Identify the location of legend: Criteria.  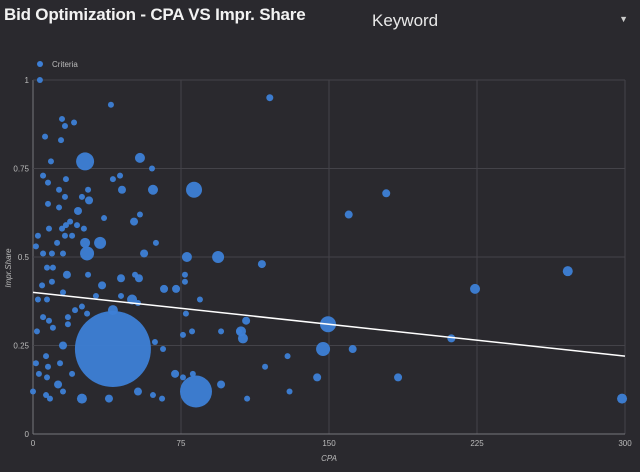
(57, 64).